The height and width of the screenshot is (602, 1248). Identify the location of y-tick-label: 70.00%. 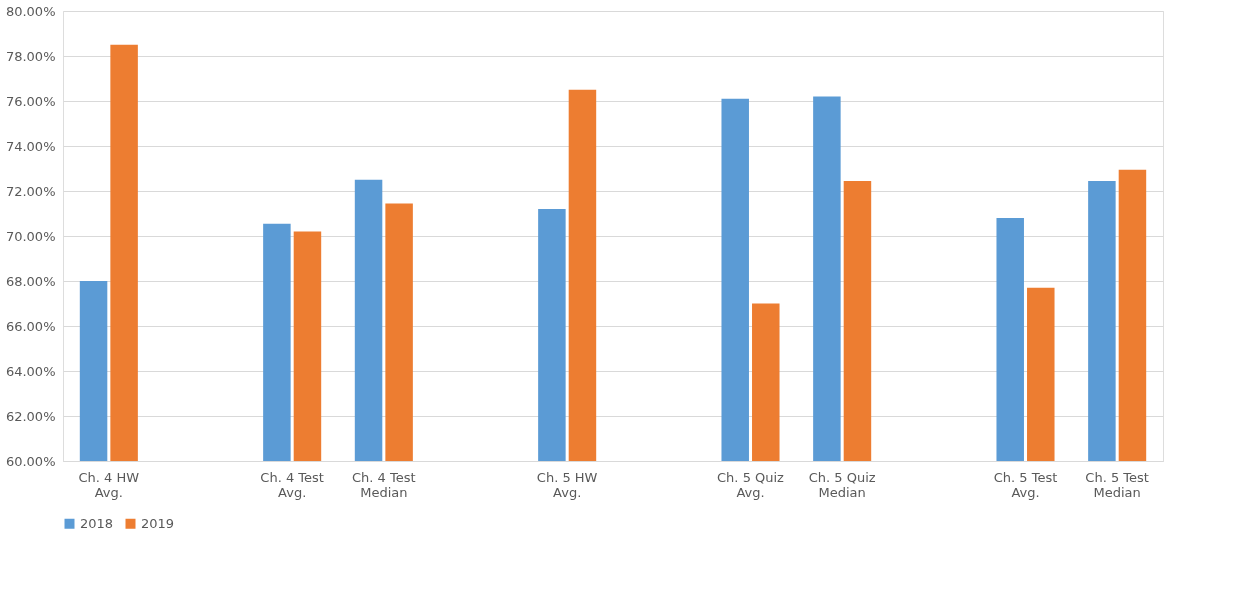
(30, 236).